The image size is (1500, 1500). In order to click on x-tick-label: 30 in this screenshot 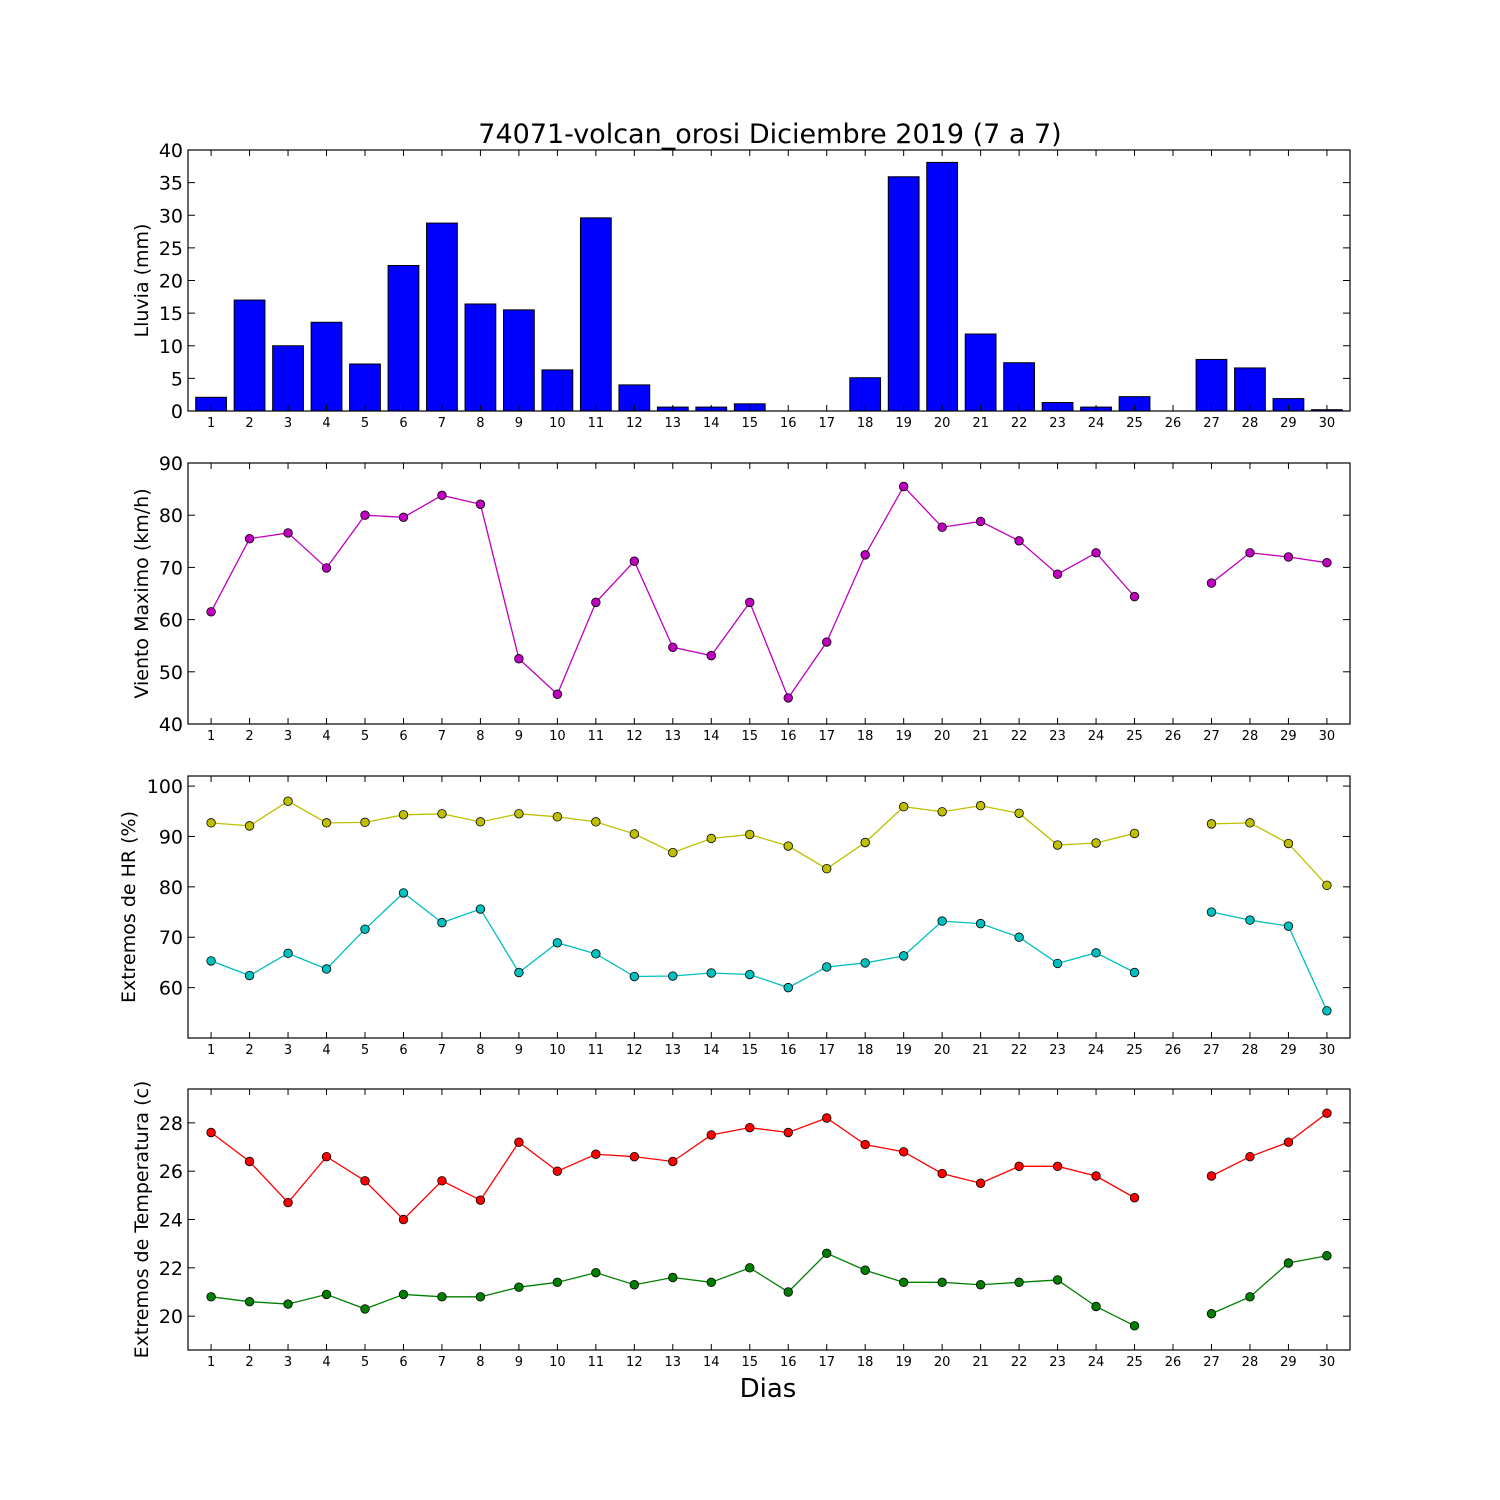, I will do `click(1327, 423)`.